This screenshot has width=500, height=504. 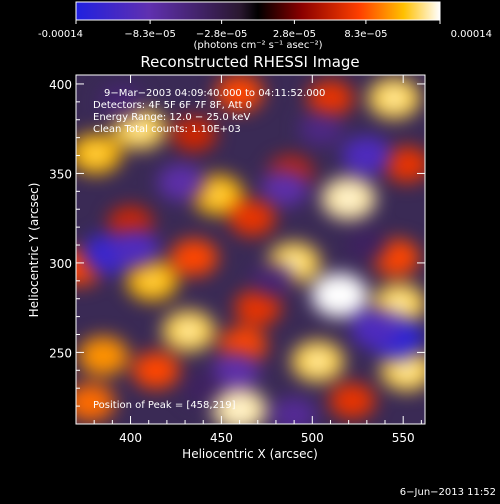 I want to click on annotation-clean: Clean Total counts: 1.10E+03, so click(x=167, y=129).